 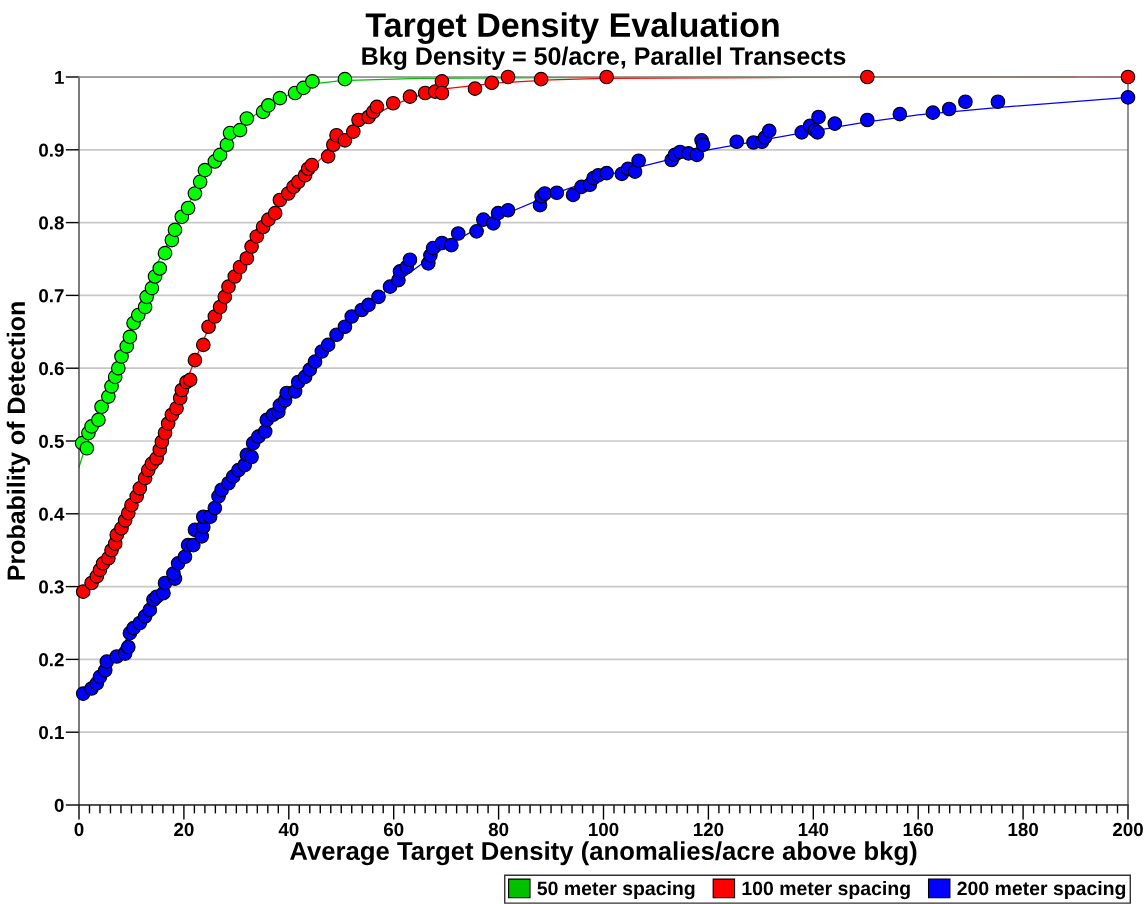 I want to click on legend-label: 100 meter spacing, so click(x=826, y=890).